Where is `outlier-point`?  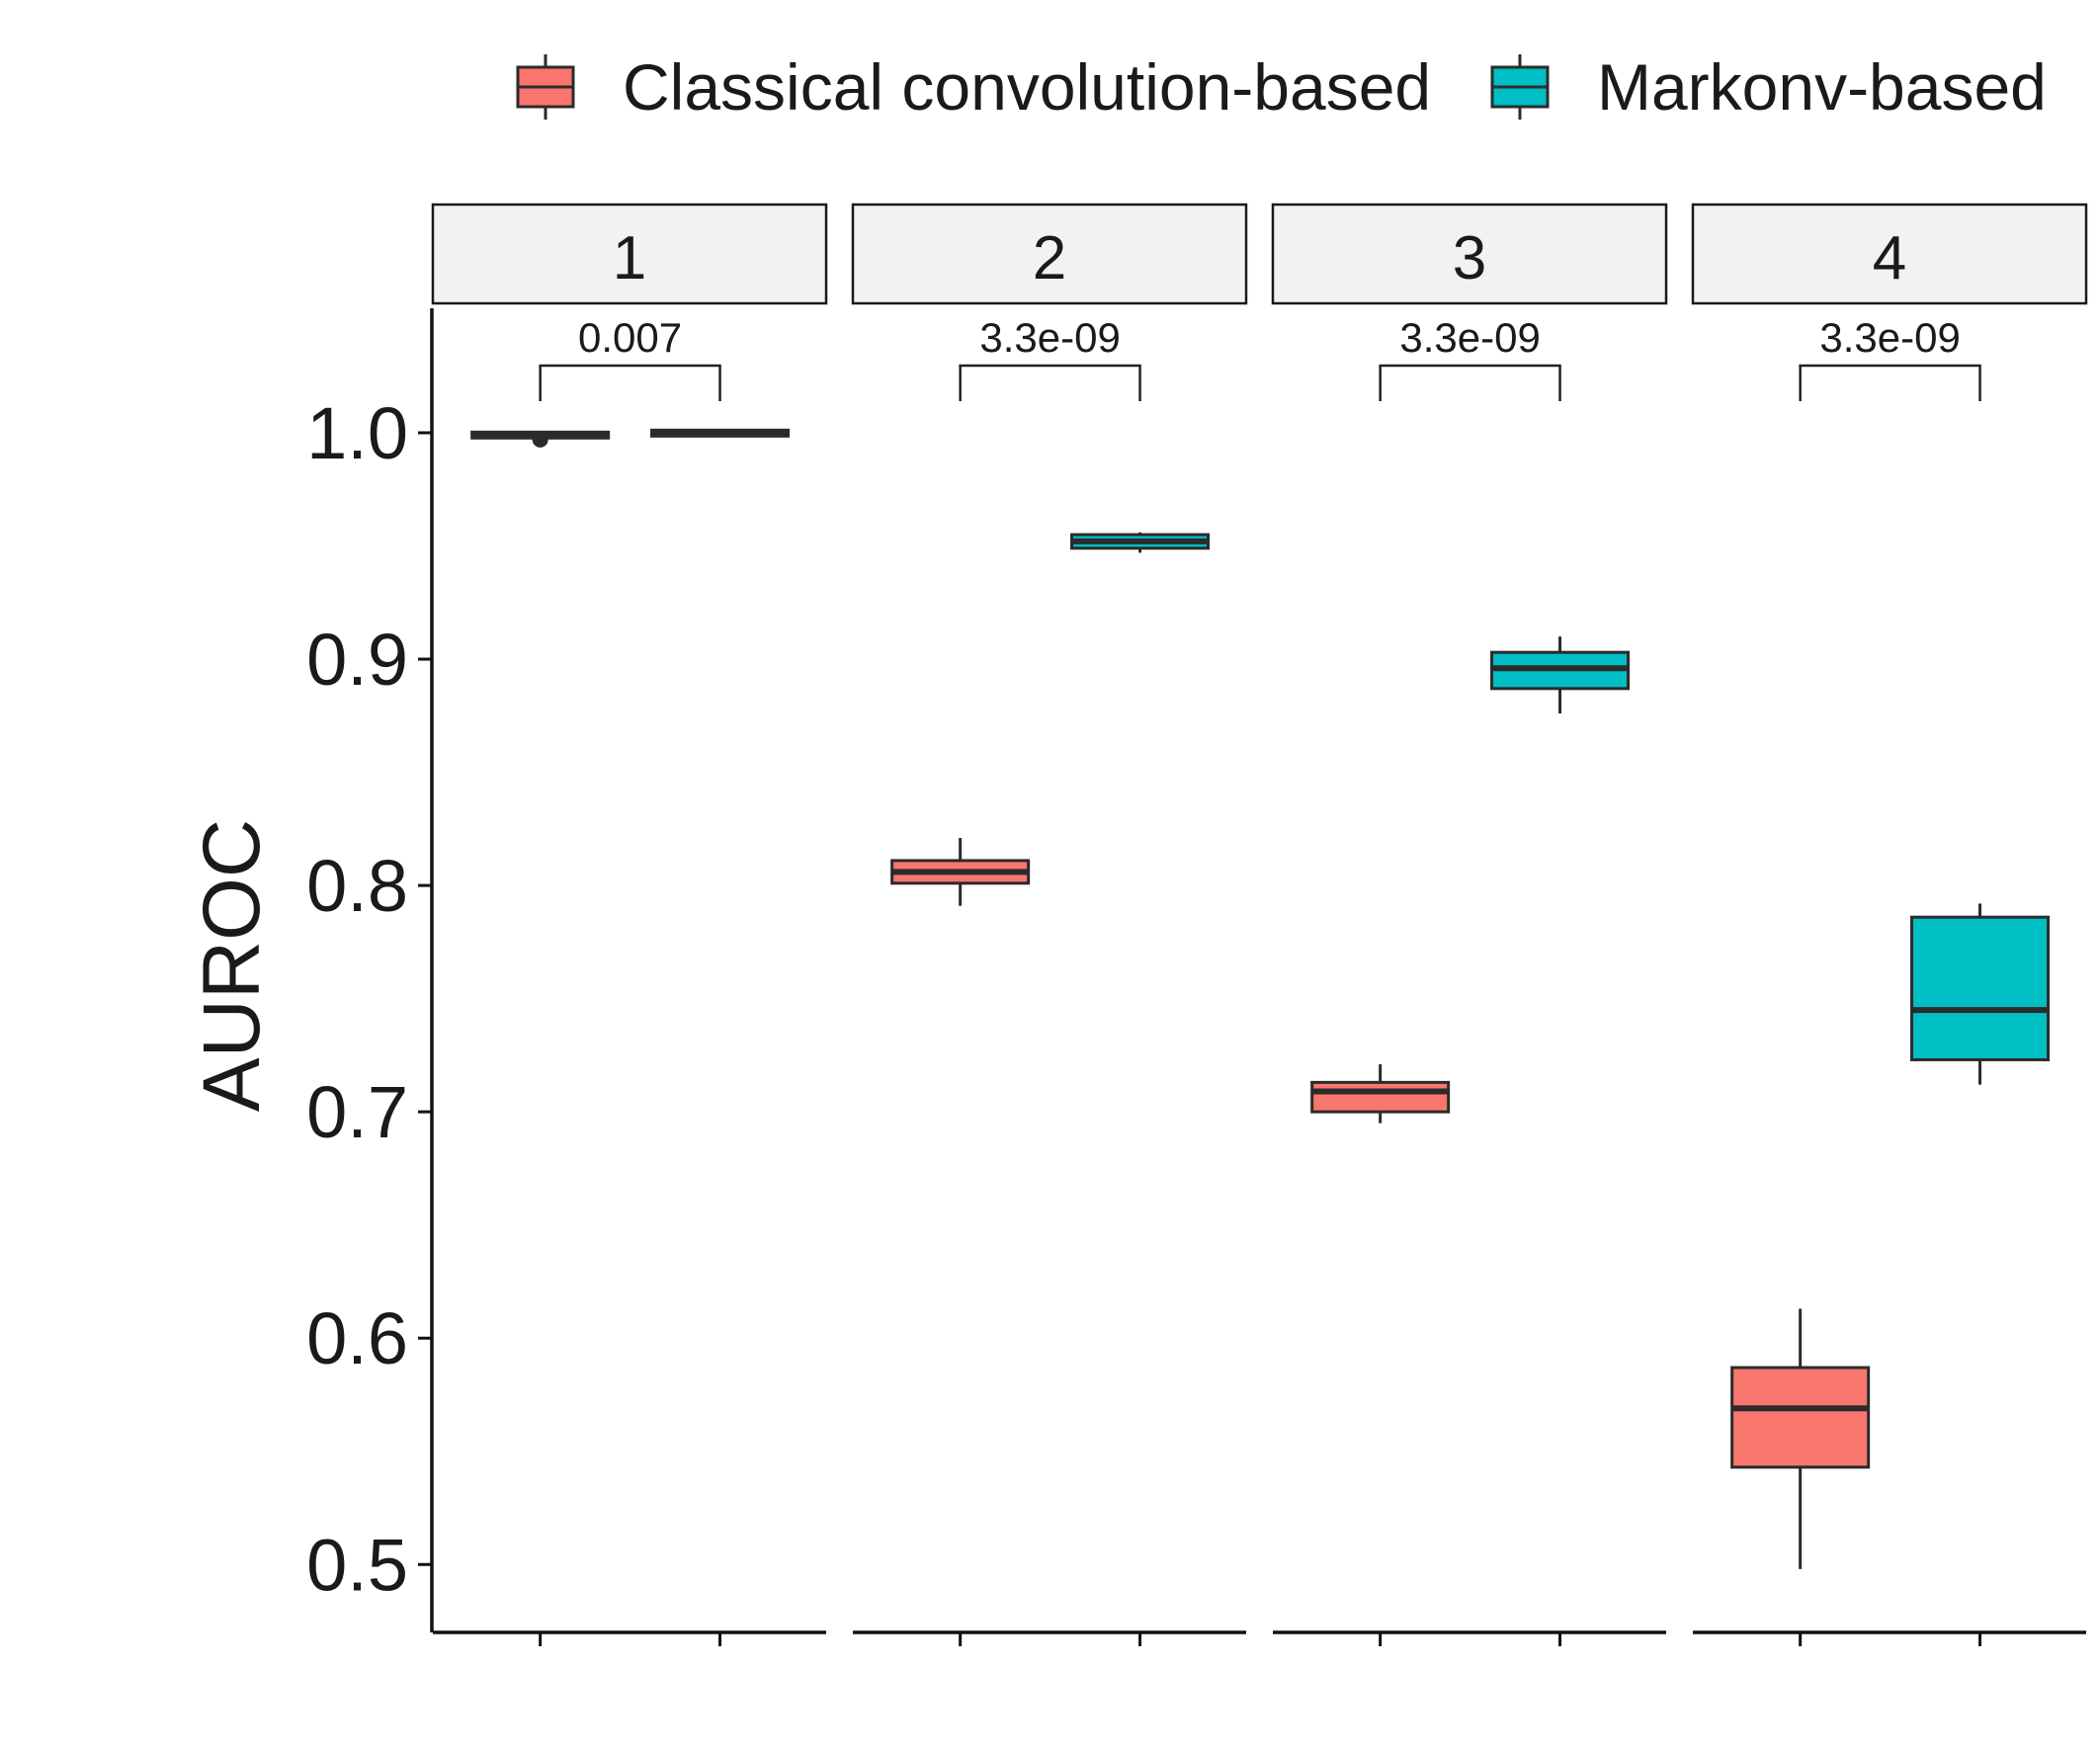 outlier-point is located at coordinates (540, 439).